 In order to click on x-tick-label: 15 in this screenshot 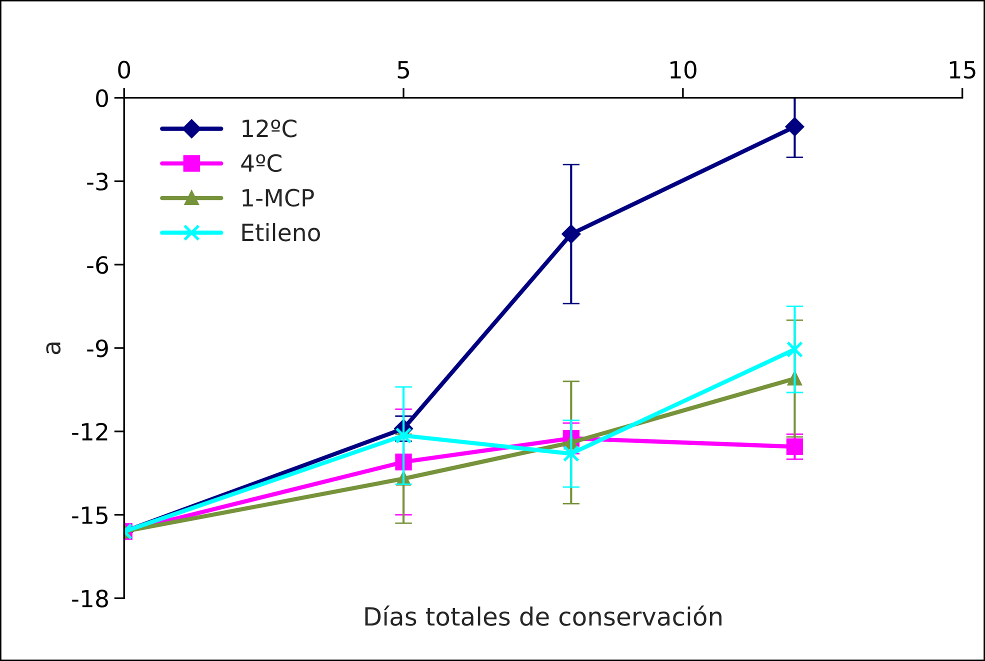, I will do `click(963, 70)`.